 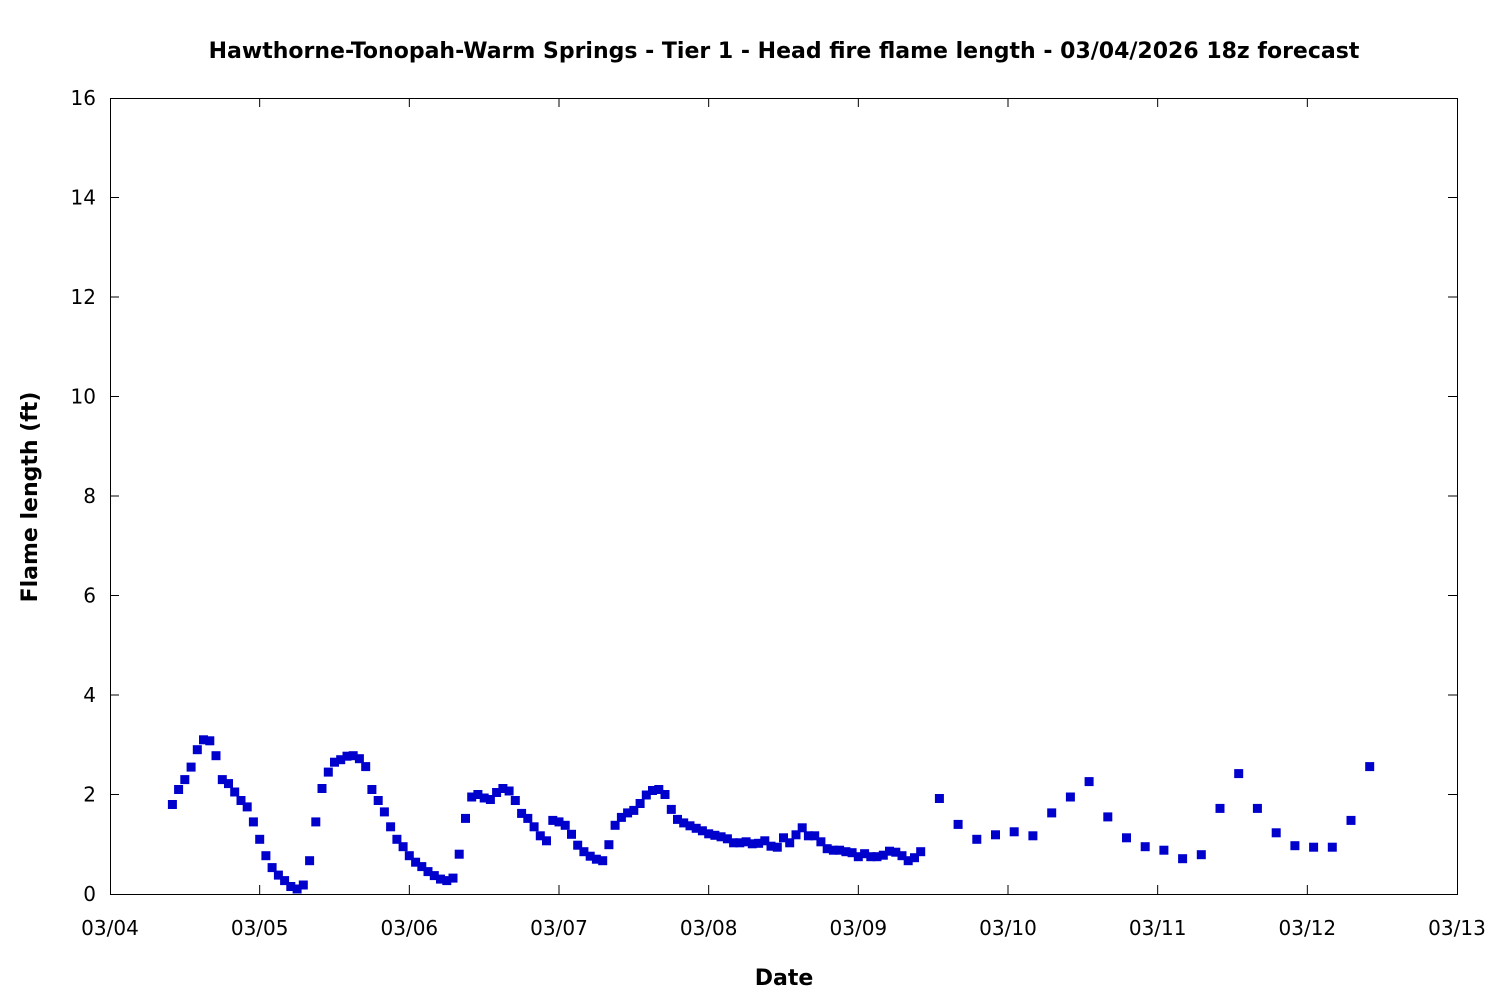 What do you see at coordinates (260, 928) in the screenshot?
I see `x-tick-label: 03/05` at bounding box center [260, 928].